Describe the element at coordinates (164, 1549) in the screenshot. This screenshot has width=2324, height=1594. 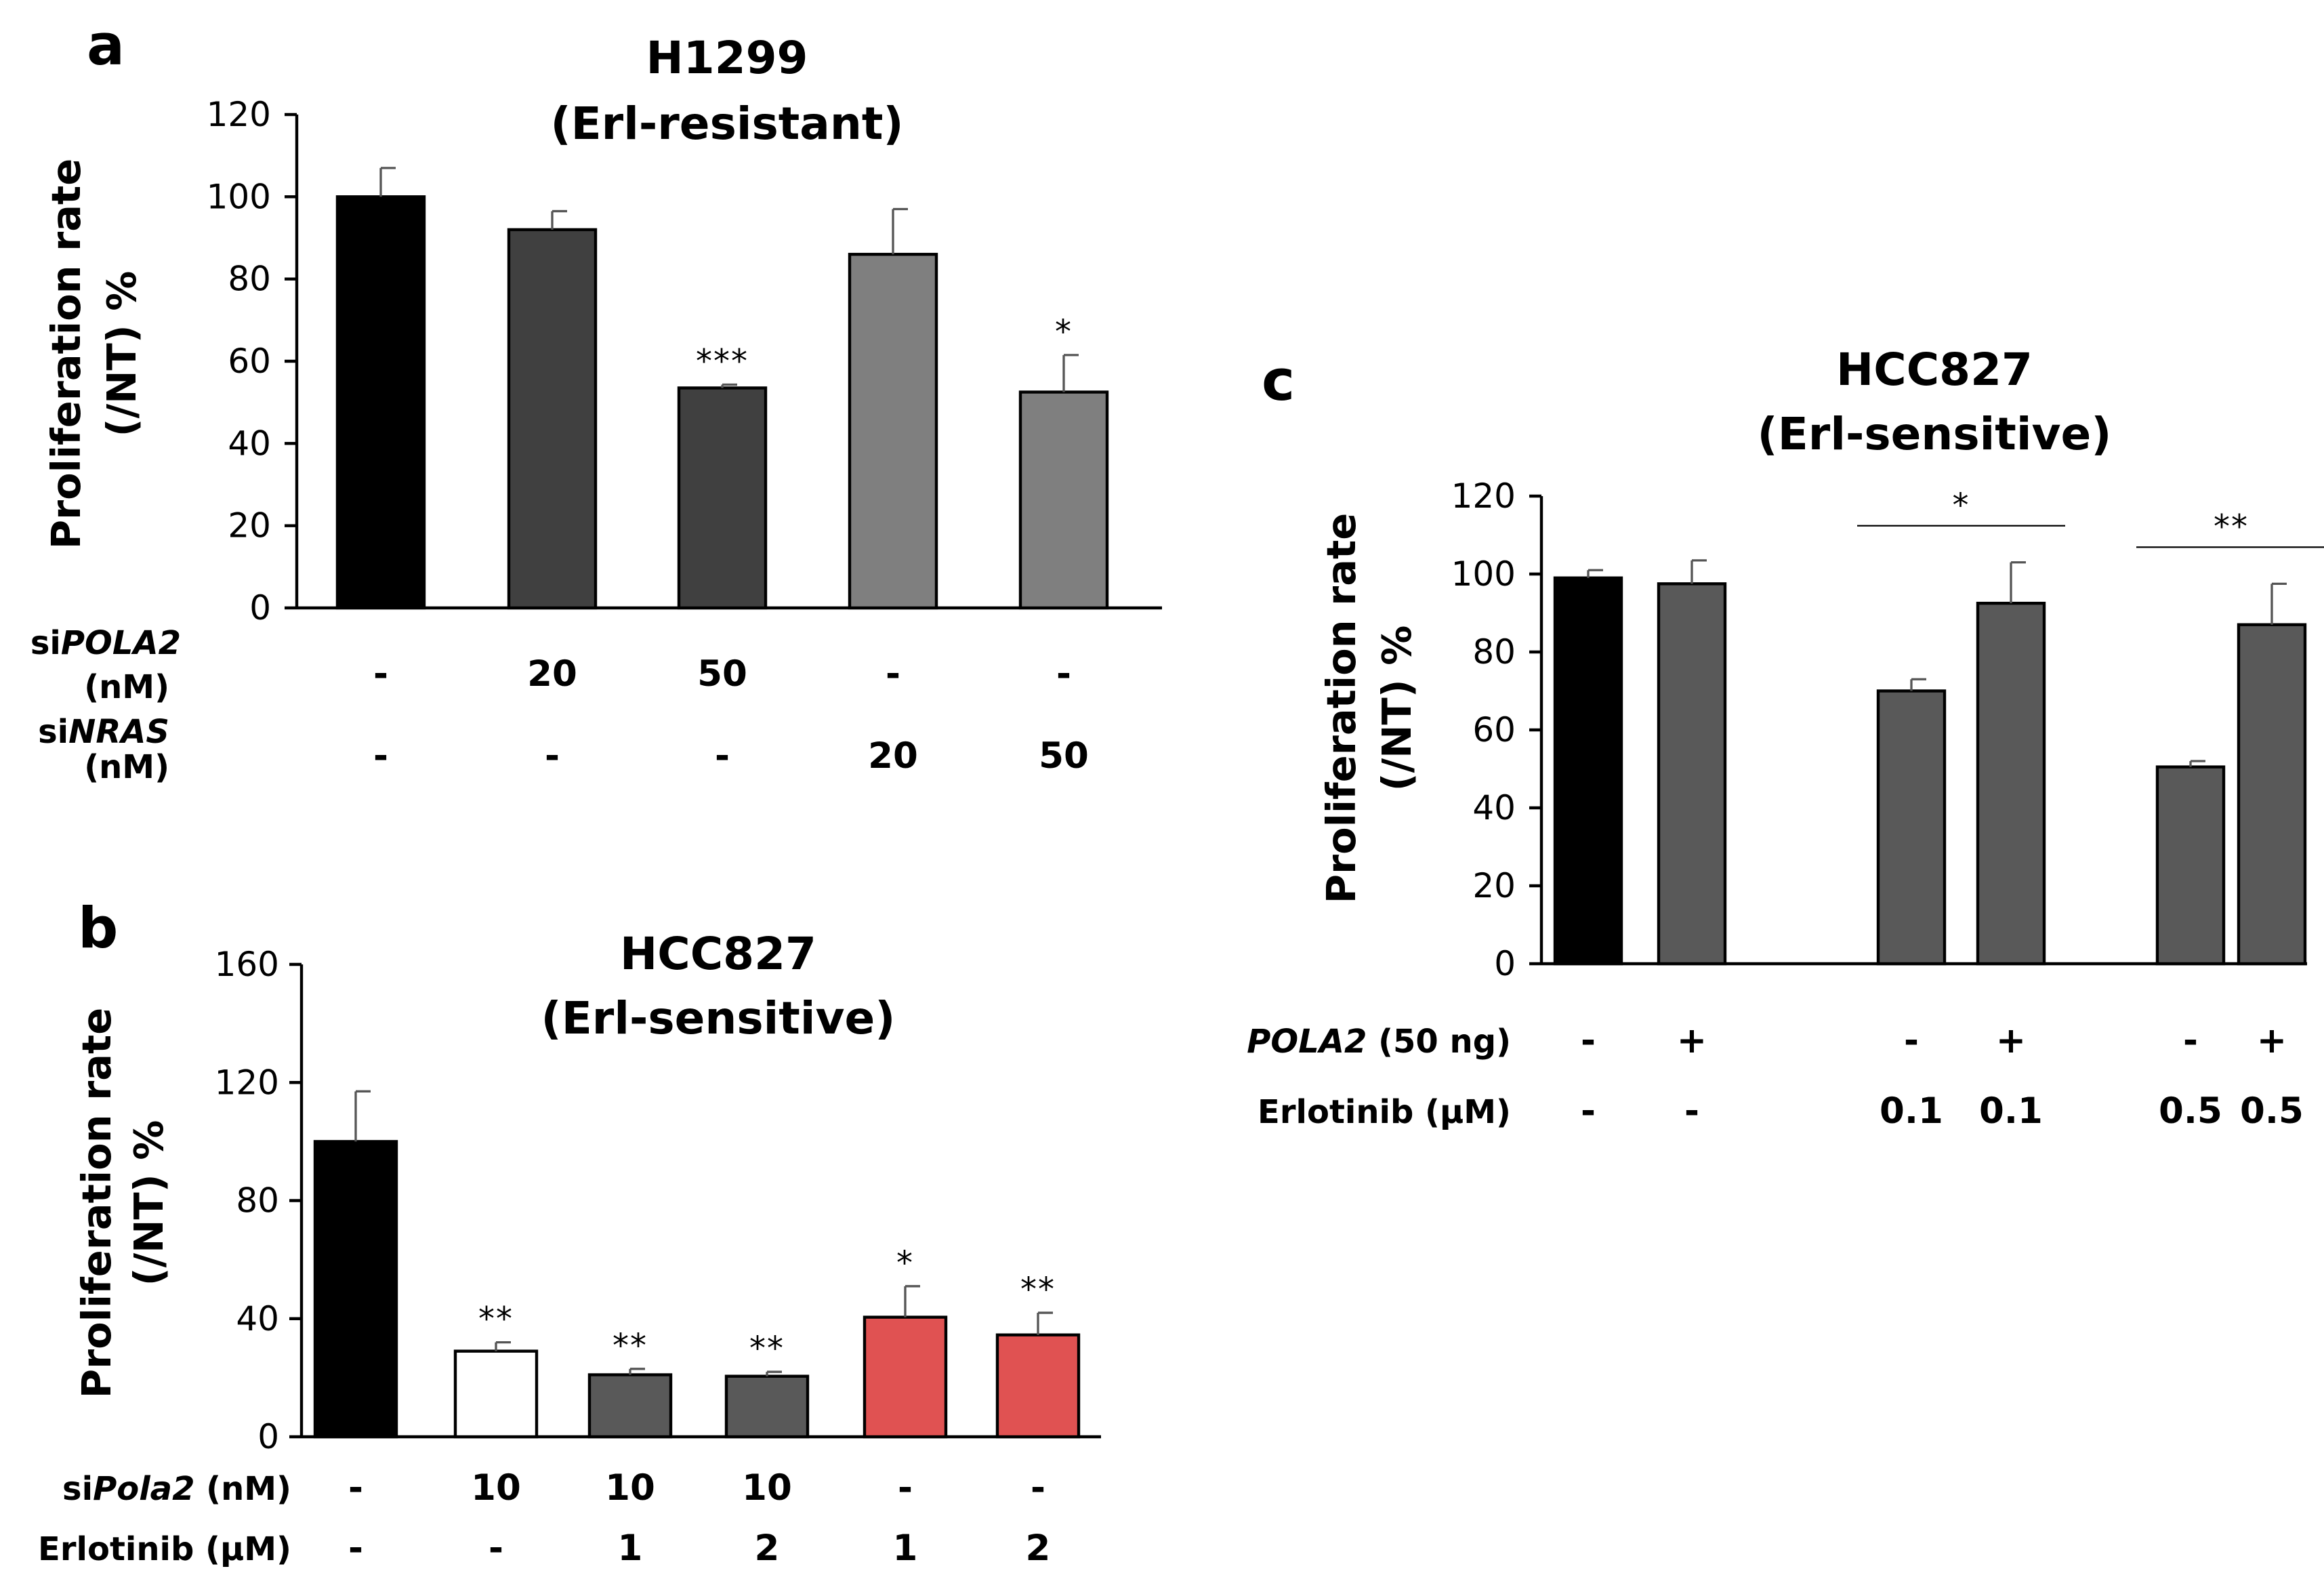
I see `panel-b-row2-label: Erlotinib (μM)` at that location.